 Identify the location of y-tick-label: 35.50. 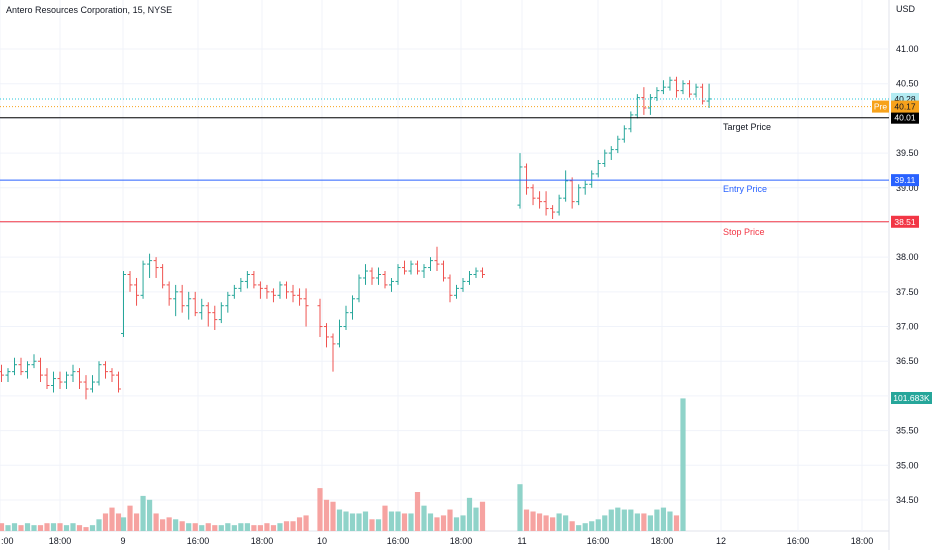
(907, 431).